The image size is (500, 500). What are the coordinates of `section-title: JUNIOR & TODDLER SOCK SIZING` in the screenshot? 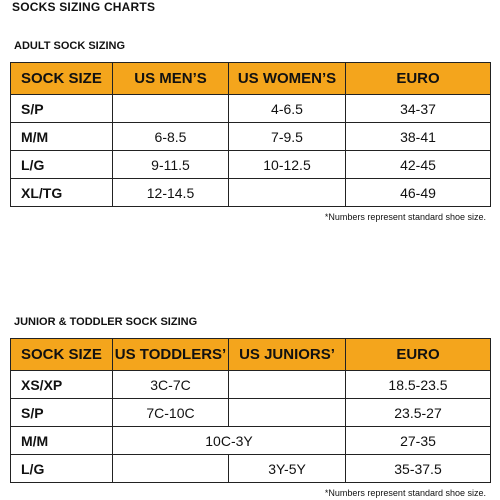 It's located at (106, 322).